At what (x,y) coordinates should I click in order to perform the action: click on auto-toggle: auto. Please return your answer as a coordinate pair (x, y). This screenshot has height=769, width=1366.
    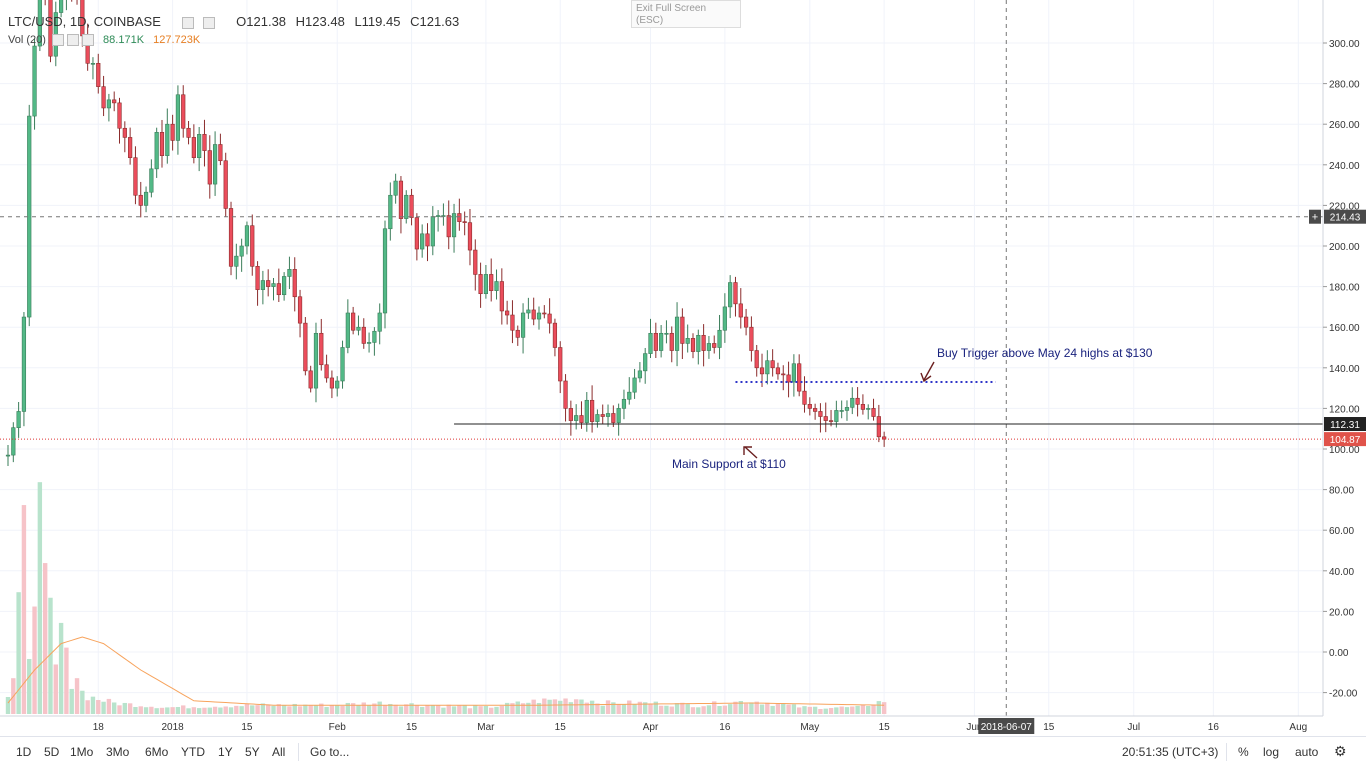
    Looking at the image, I should click on (1307, 752).